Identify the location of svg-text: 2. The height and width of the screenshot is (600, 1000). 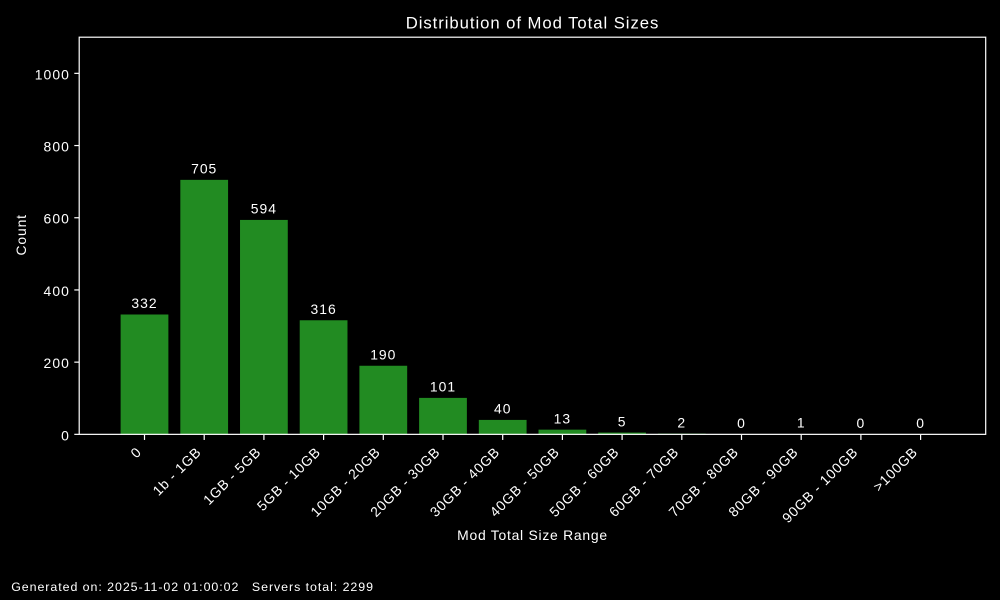
(681, 422).